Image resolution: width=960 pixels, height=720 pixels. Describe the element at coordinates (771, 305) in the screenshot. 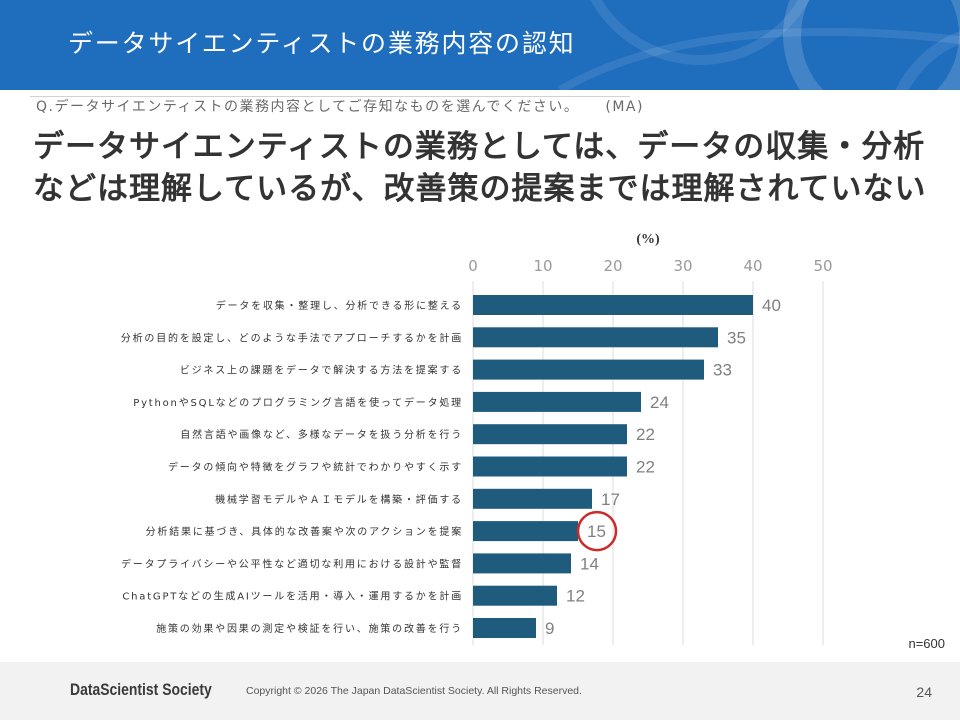

I see `value-label: 40` at that location.